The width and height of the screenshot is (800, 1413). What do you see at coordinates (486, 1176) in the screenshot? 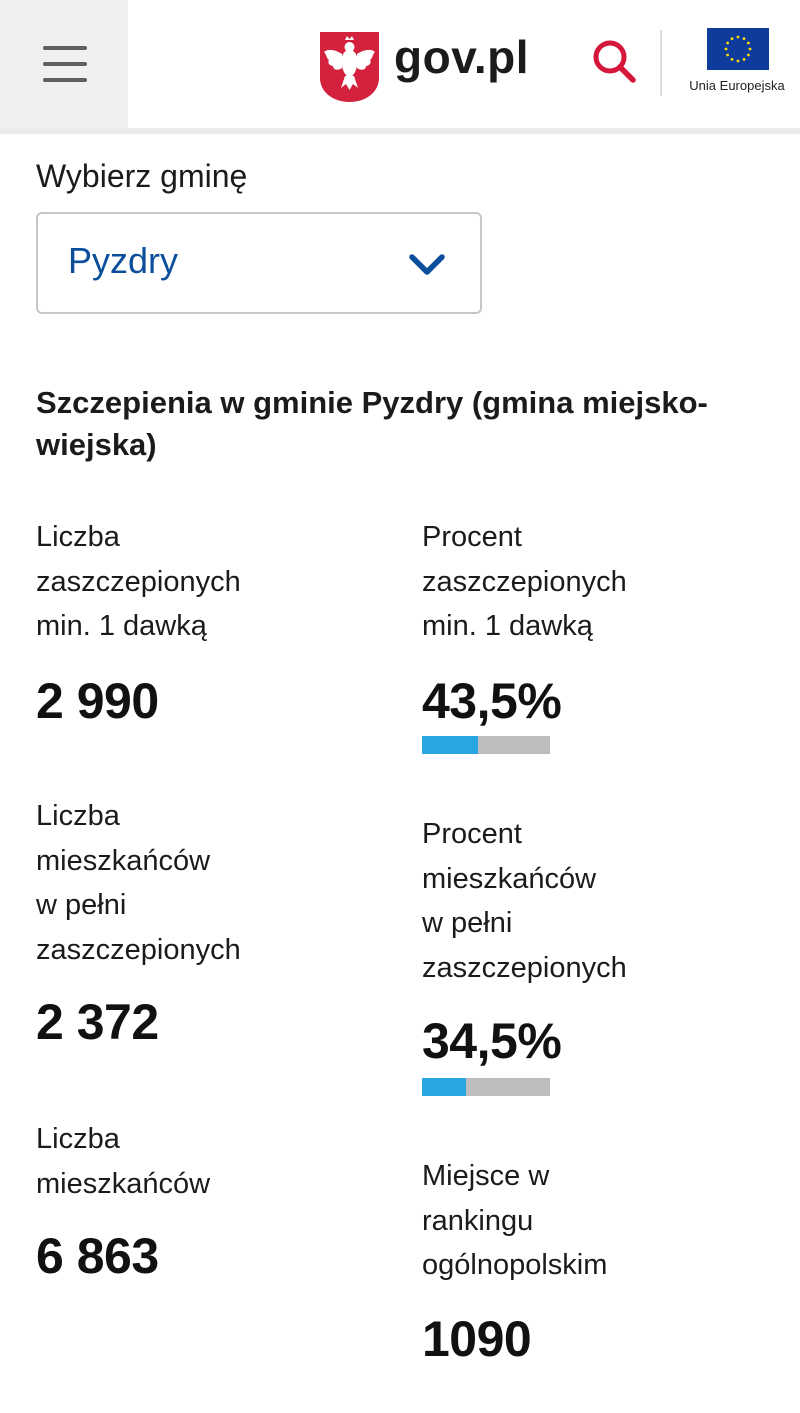
I see `stat-label-line: Miejsce w` at bounding box center [486, 1176].